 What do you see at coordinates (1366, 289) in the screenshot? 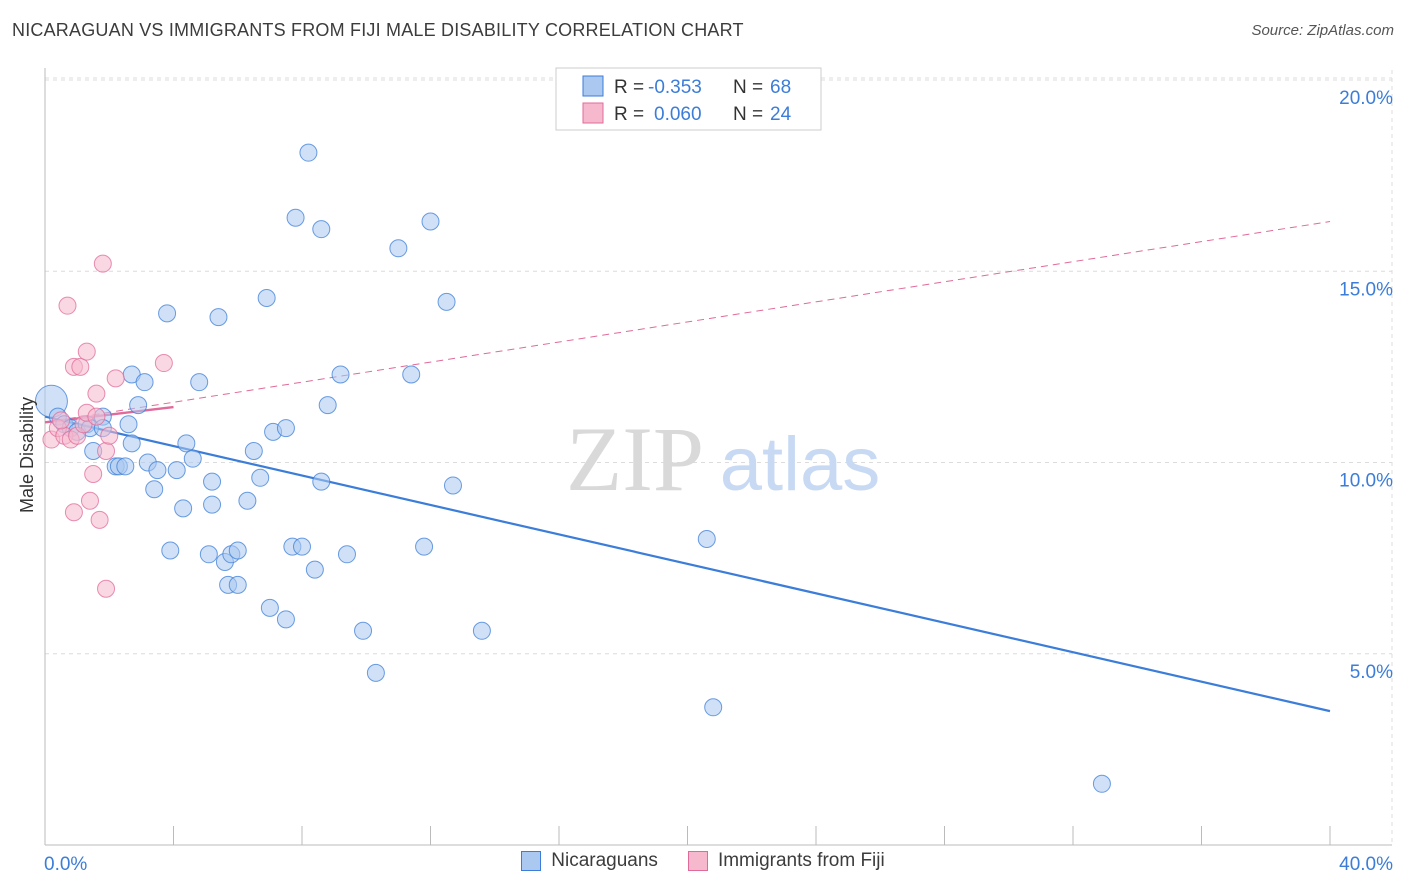
I see `y-tick-label: 15.0%` at bounding box center [1366, 289].